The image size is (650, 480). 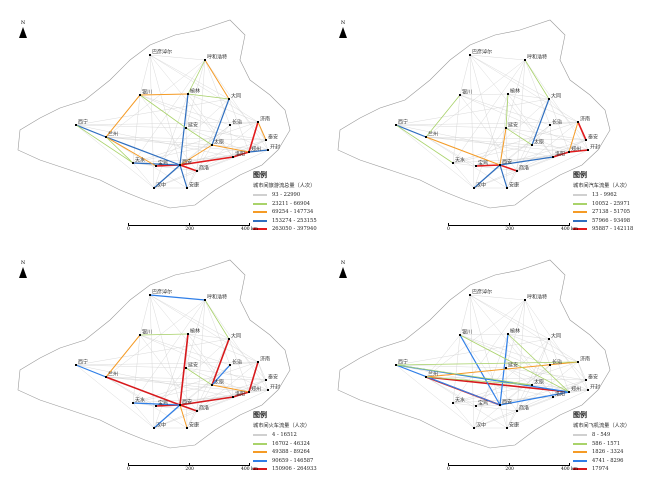 I want to click on city-label: 银川, so click(x=467, y=92).